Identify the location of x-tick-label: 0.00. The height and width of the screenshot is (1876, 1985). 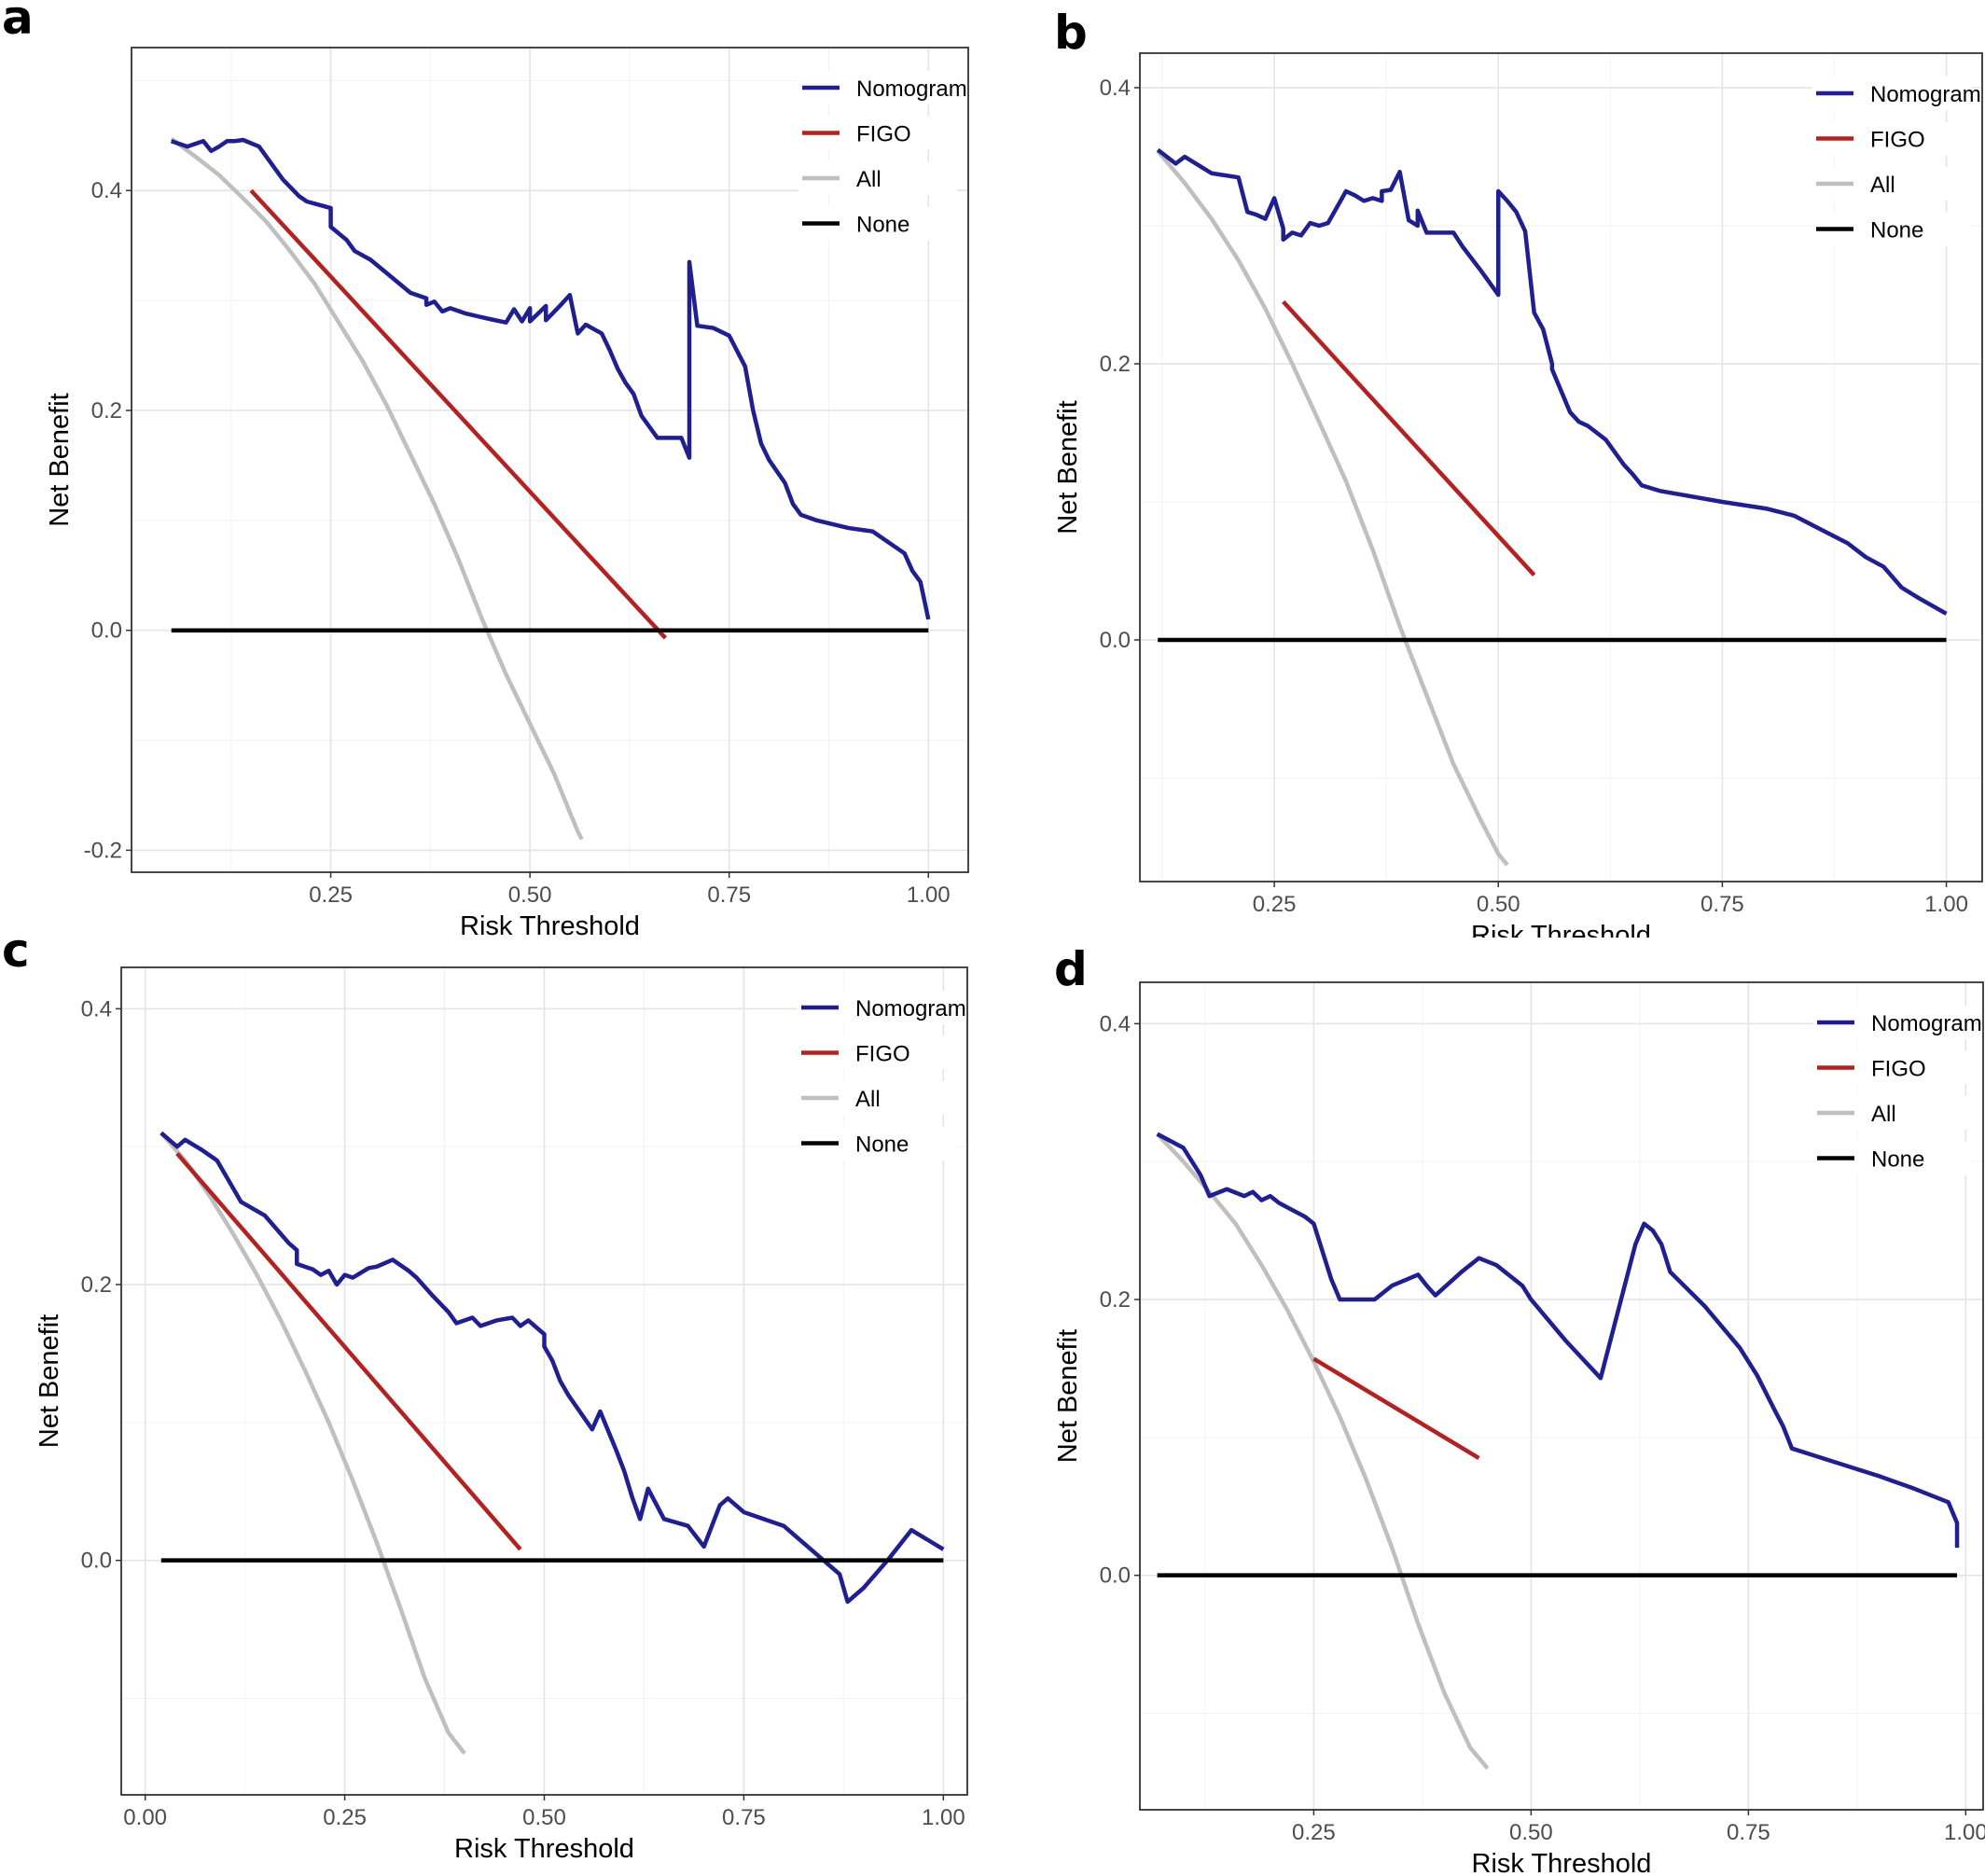
(145, 1818).